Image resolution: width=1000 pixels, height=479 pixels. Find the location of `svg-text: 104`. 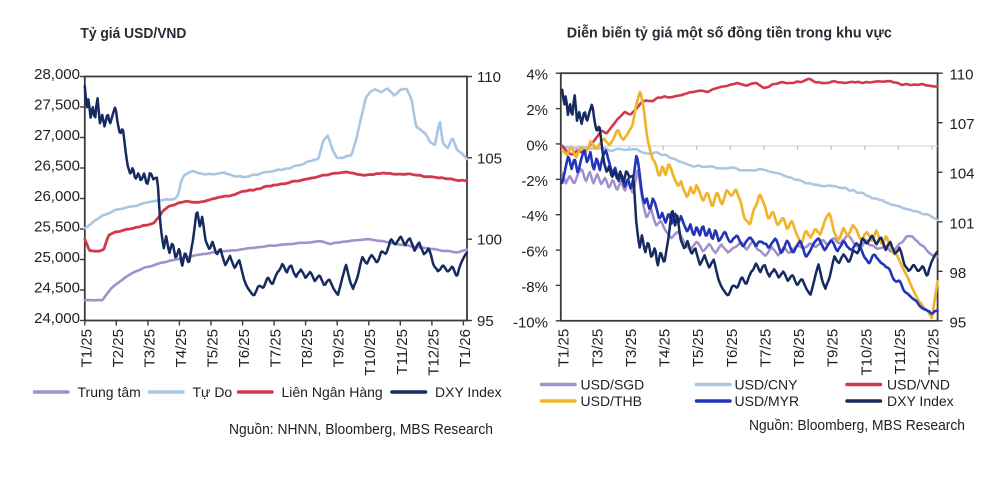

svg-text: 104 is located at coordinates (962, 174).